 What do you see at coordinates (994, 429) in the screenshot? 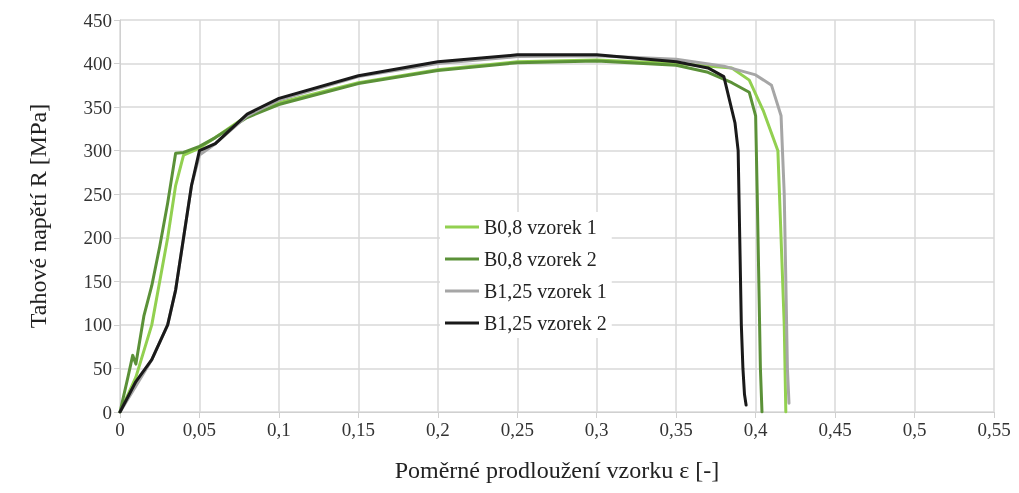
I see `x-tick-label: 0,55` at bounding box center [994, 429].